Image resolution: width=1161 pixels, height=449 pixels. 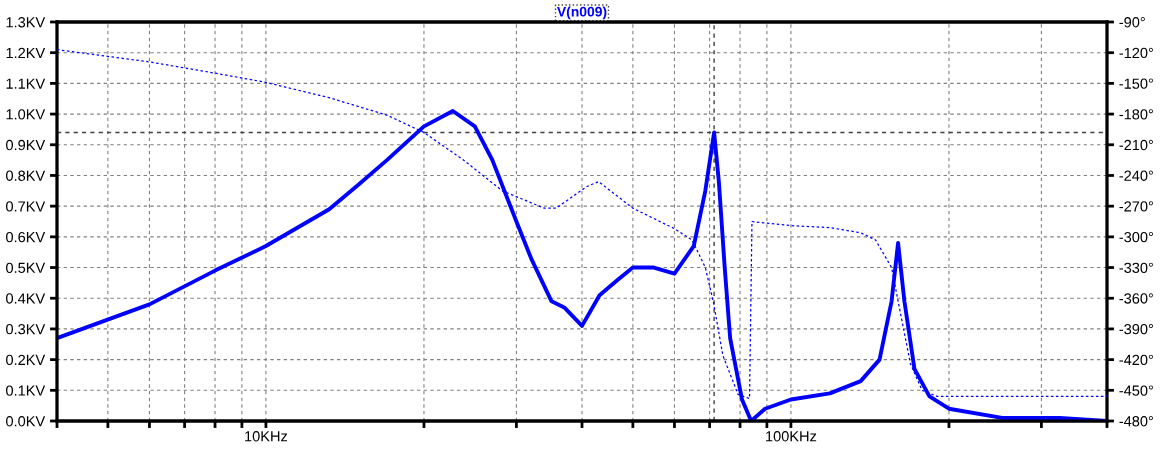 What do you see at coordinates (1136, 83) in the screenshot?
I see `y2-tick-label: -150°` at bounding box center [1136, 83].